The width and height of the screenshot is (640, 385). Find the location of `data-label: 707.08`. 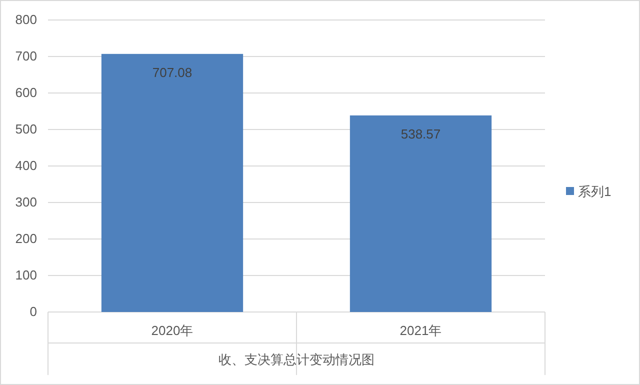

data-label: 707.08 is located at coordinates (172, 72).